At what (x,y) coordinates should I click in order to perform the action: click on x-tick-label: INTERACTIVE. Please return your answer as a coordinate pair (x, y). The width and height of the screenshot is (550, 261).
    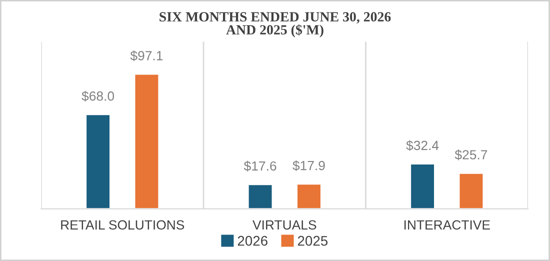
    Looking at the image, I should click on (447, 225).